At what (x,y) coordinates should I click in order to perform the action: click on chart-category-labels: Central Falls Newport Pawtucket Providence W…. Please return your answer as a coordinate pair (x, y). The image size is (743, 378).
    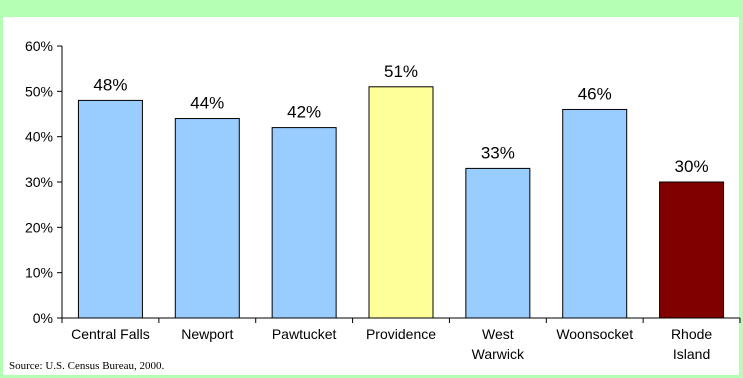
    Looking at the image, I should click on (391, 344).